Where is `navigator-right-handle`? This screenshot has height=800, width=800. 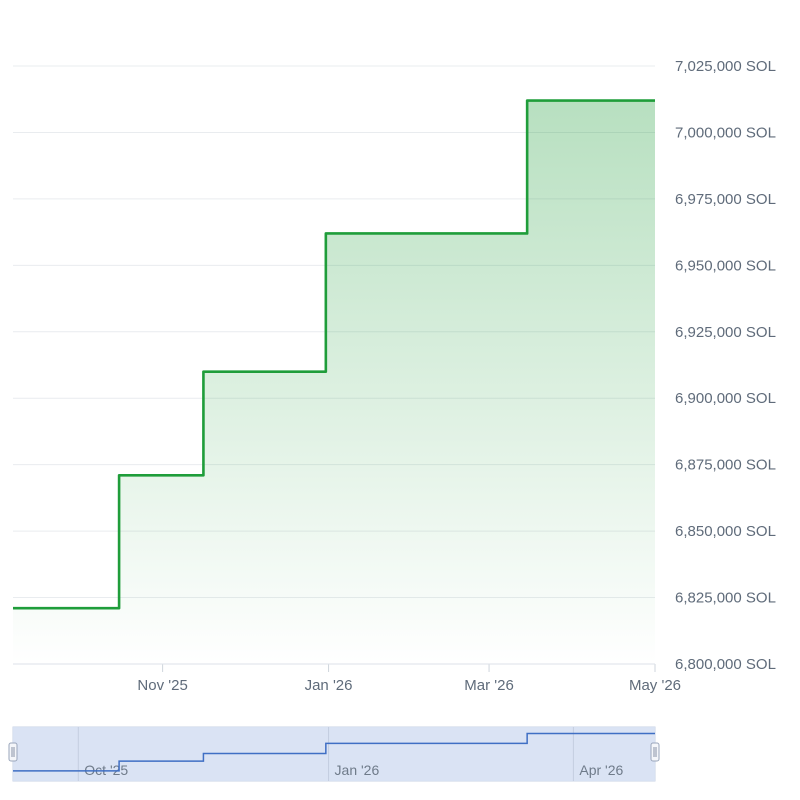 navigator-right-handle is located at coordinates (655, 752).